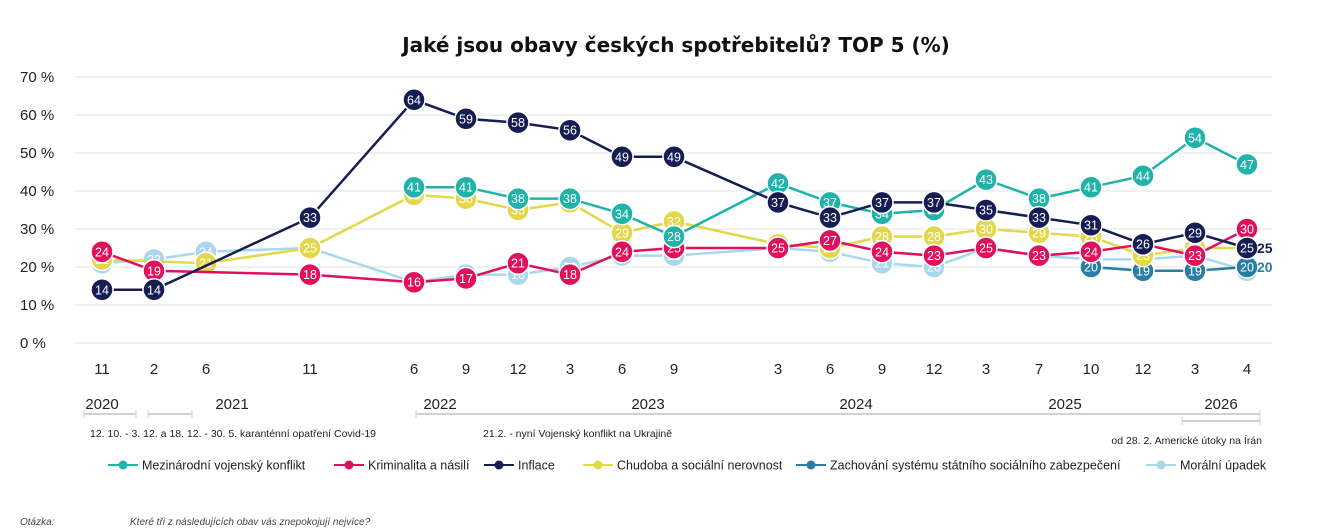 The height and width of the screenshot is (531, 1342). What do you see at coordinates (518, 123) in the screenshot?
I see `data-label: 58` at bounding box center [518, 123].